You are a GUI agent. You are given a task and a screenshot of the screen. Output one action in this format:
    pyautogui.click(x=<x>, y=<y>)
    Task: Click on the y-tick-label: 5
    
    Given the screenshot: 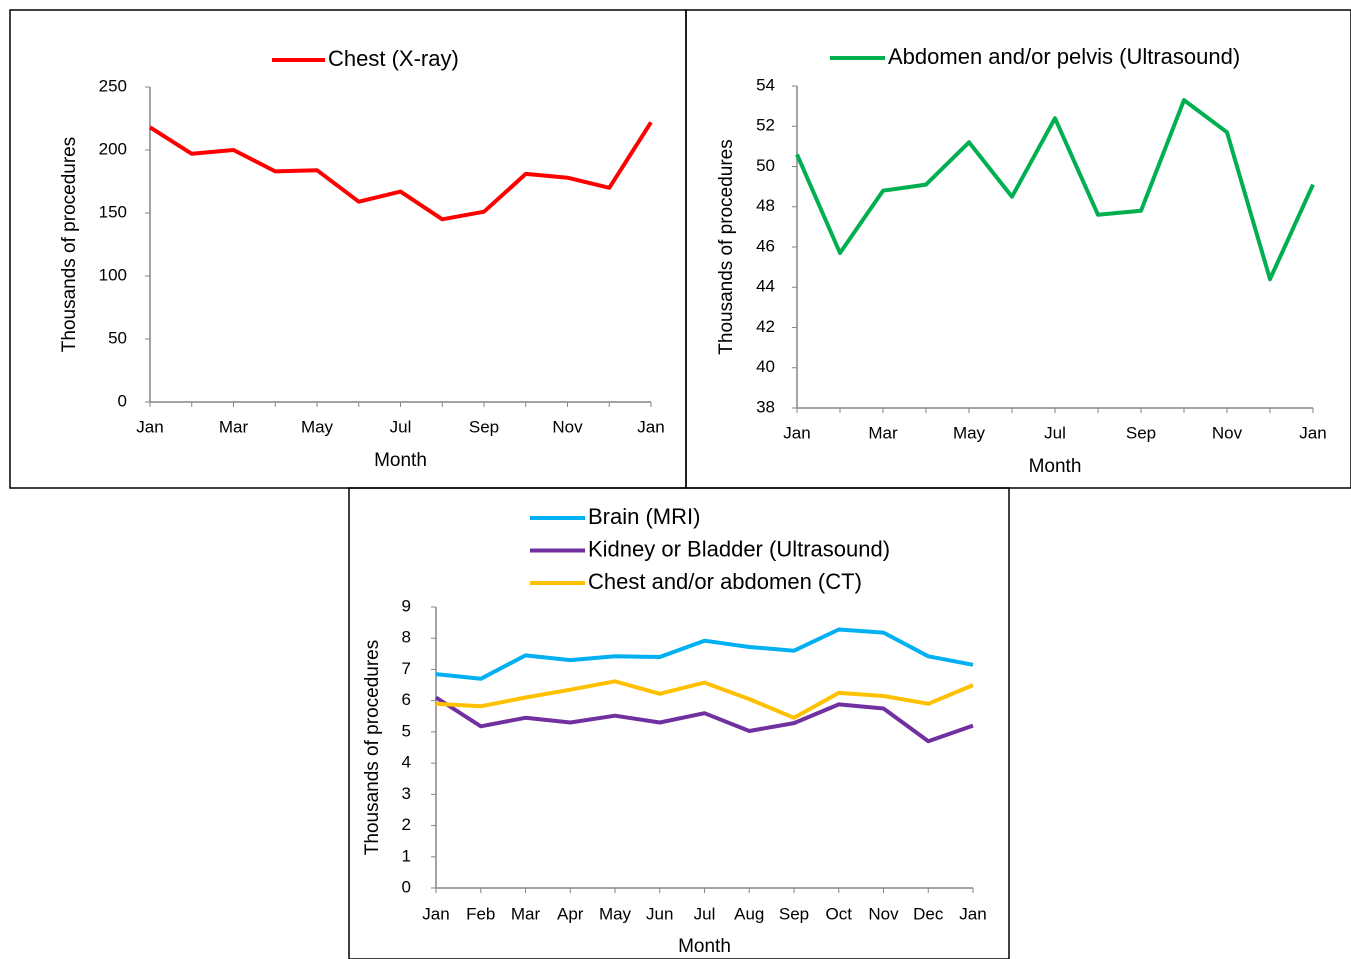 What is the action you would take?
    pyautogui.click(x=406, y=730)
    